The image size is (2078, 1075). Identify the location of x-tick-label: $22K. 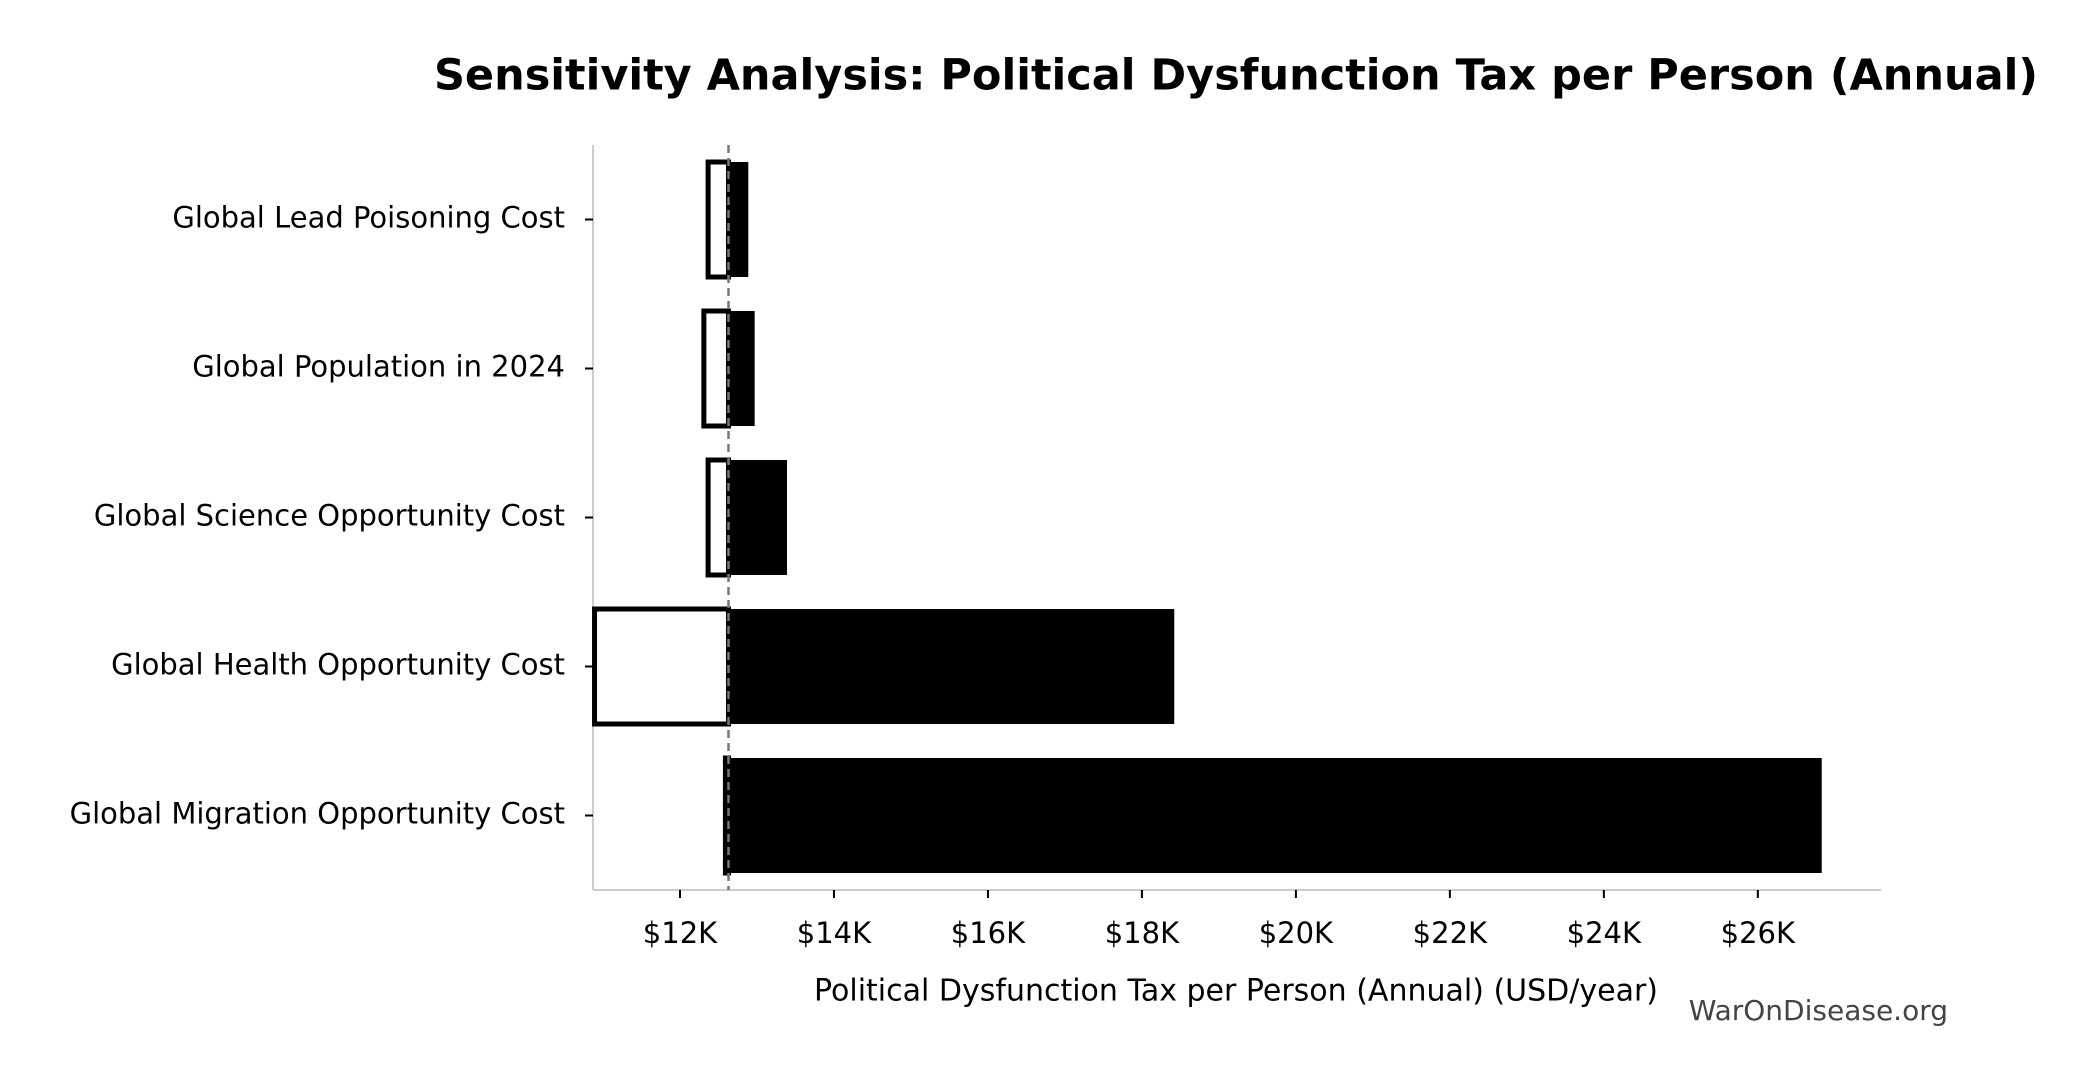
(1450, 933).